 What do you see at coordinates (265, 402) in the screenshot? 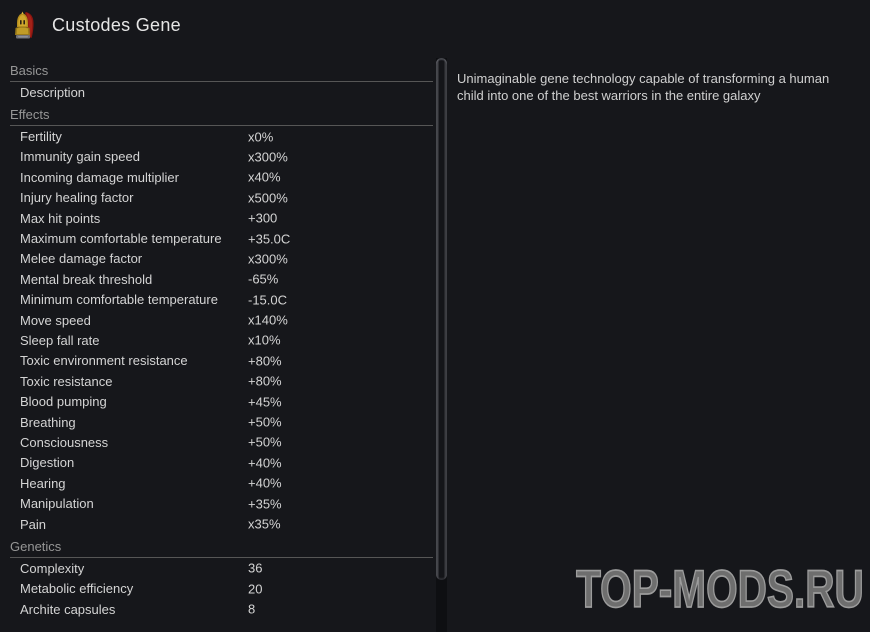
I see `stat-row-value: +45%` at bounding box center [265, 402].